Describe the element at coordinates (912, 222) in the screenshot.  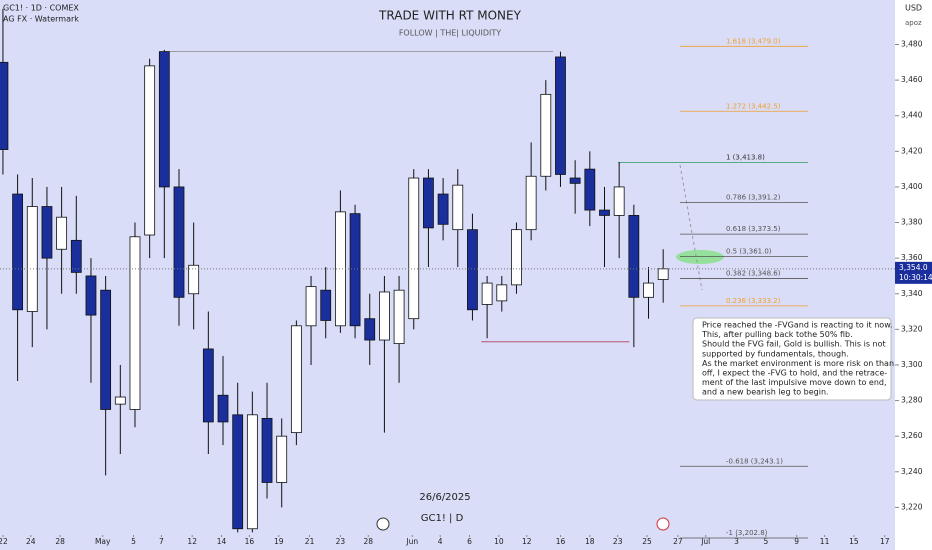
I see `y-tick-label: 3,380` at that location.